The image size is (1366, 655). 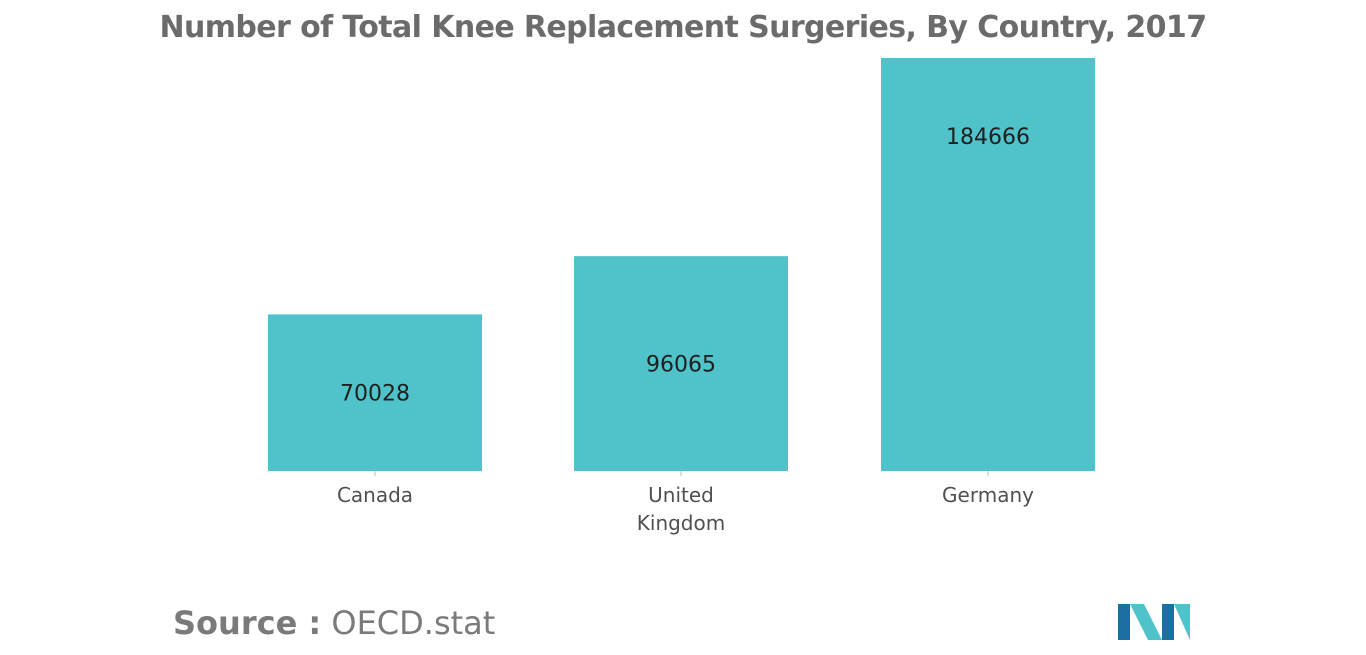 I want to click on x-tick-label-line: Kingdom, so click(x=681, y=523).